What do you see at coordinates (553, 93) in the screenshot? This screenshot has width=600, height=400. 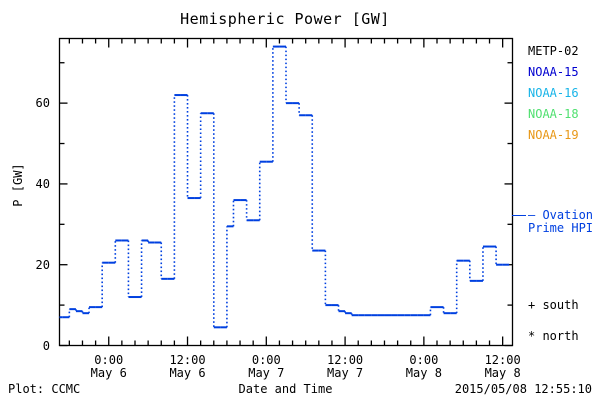 I see `legend-item-noaa-16: NOAA-16` at bounding box center [553, 93].